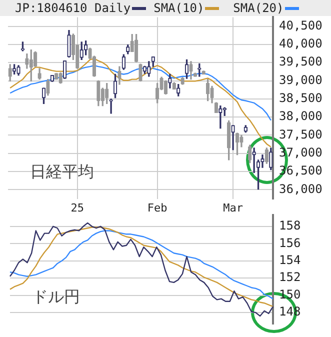  What do you see at coordinates (290, 260) in the screenshot?
I see `y-tick-label: 154` at bounding box center [290, 260].